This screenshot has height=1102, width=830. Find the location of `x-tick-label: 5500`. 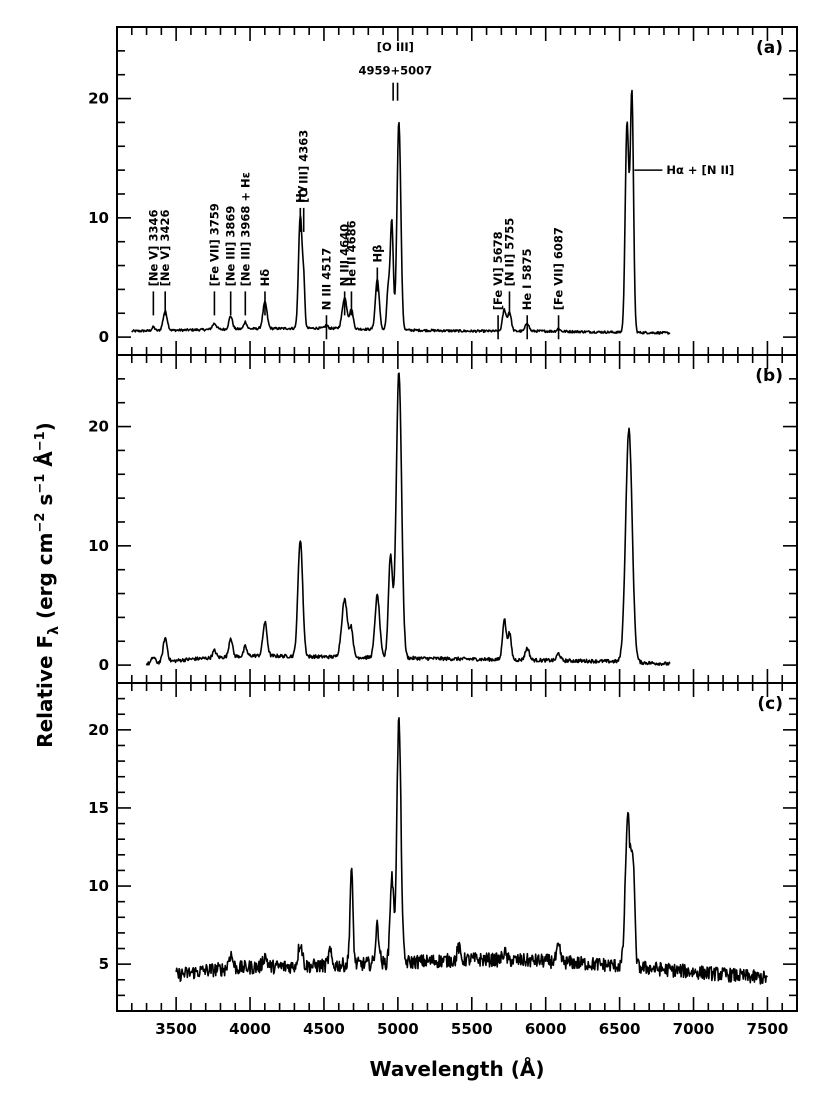

x-tick-label: 5500 is located at coordinates (472, 1029).